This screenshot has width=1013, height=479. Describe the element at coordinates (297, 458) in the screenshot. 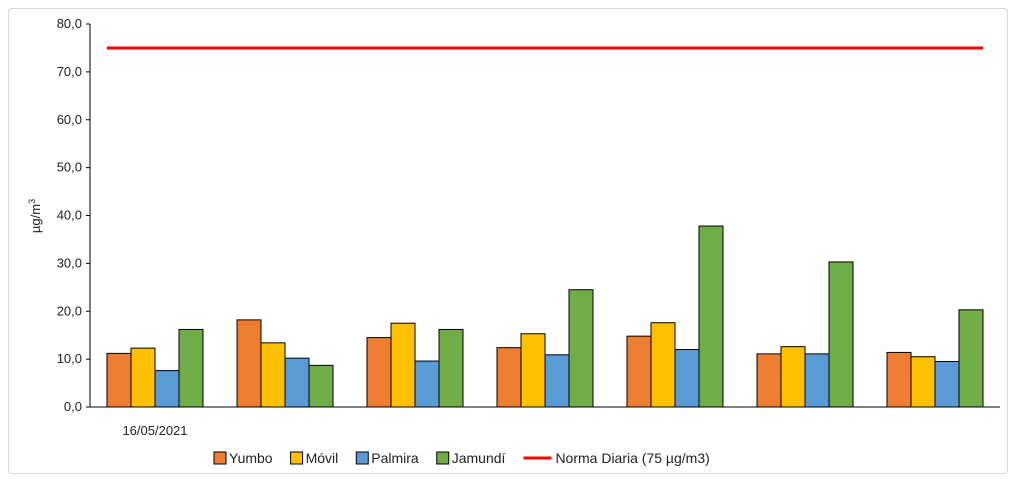

I see `legend-swatch-m-vil` at that location.